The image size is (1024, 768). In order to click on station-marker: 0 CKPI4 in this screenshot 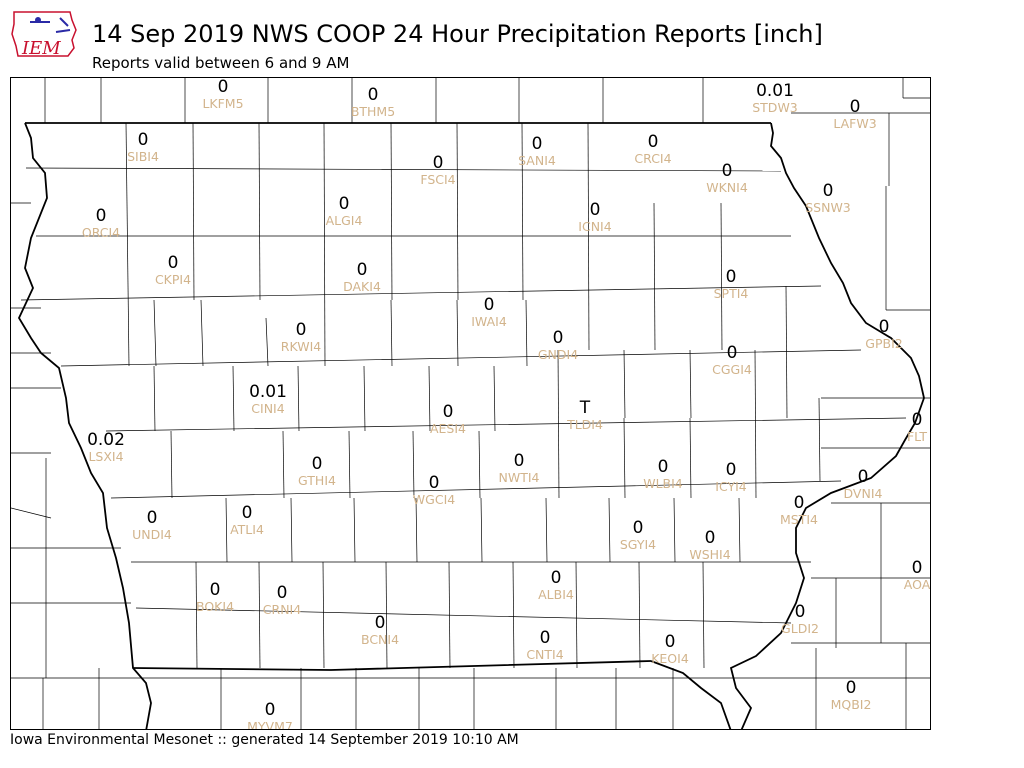, I will do `click(173, 271)`.